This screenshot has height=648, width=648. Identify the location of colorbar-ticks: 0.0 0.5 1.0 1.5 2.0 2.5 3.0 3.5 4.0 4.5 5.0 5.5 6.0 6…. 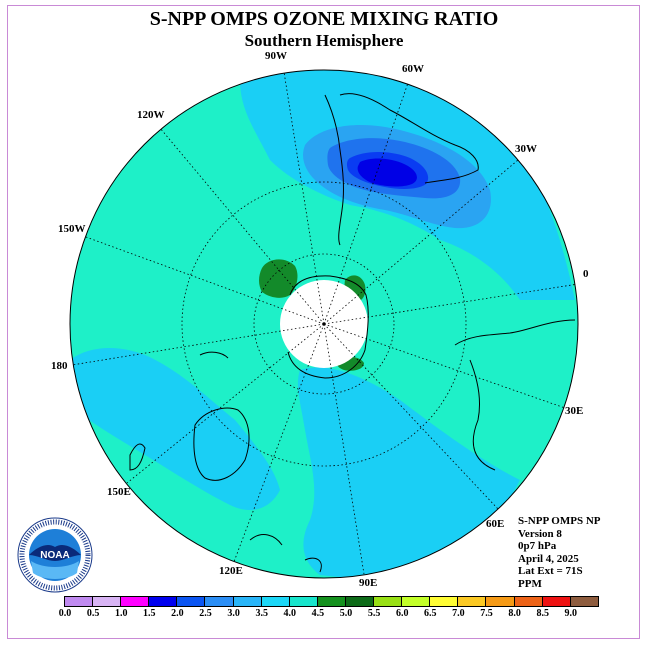
(321, 615).